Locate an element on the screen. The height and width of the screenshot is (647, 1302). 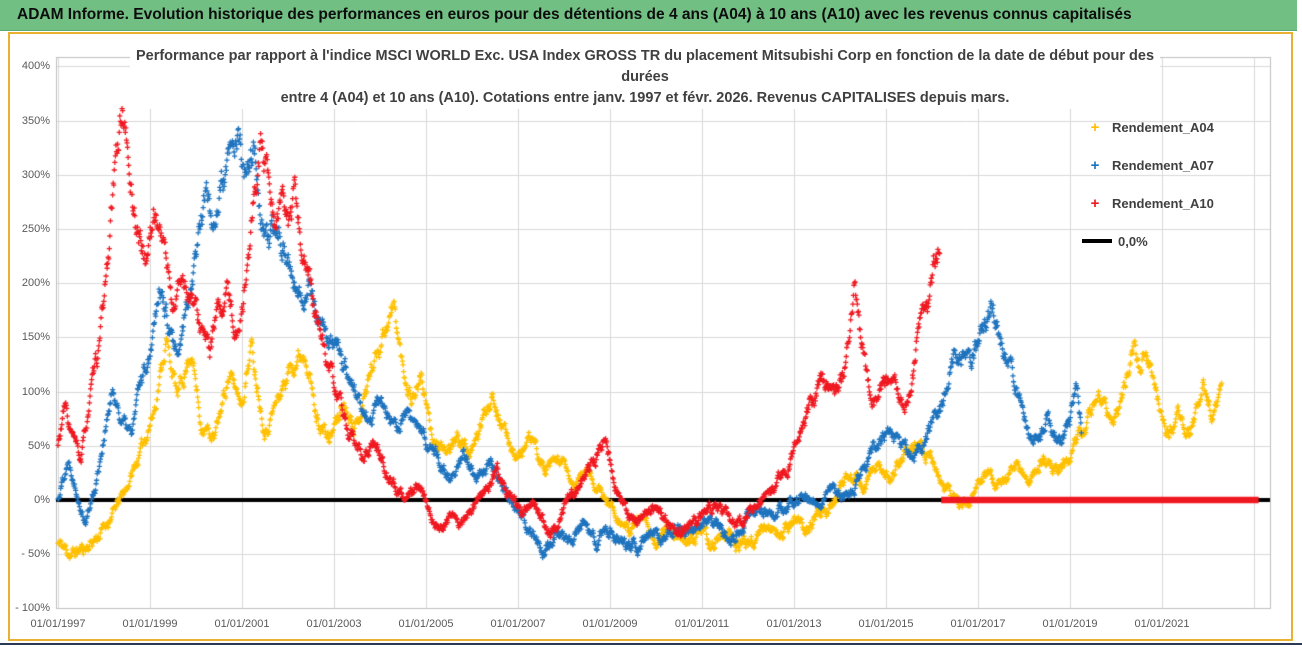
x-axis-tick-label: 01/01/2005 is located at coordinates (426, 624).